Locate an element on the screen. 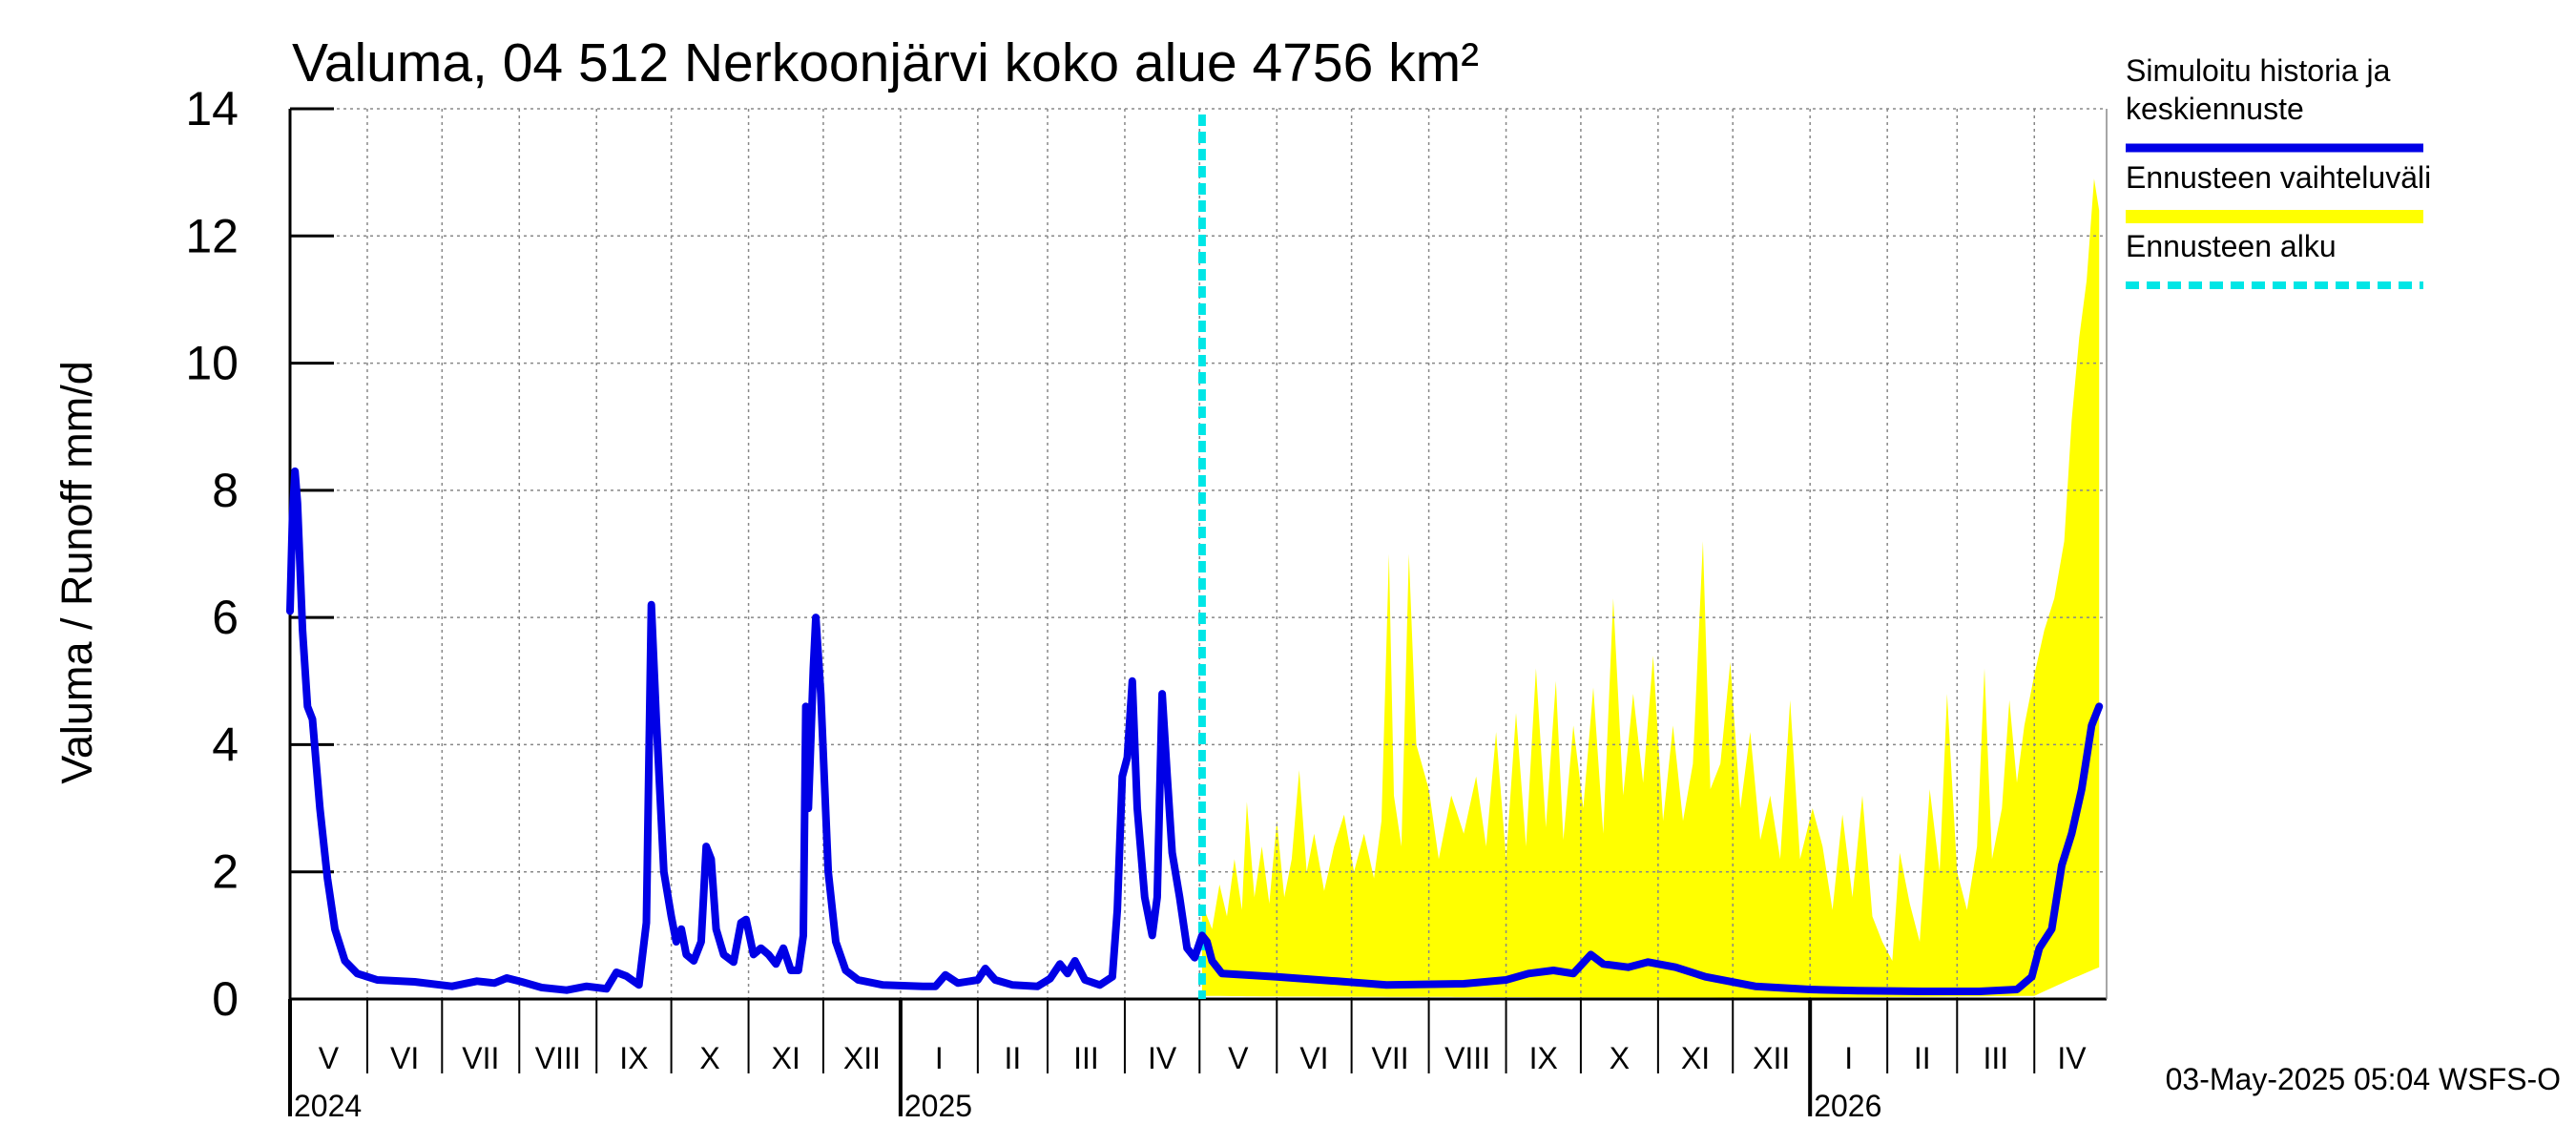  y-tick-label: 0 is located at coordinates (225, 999).